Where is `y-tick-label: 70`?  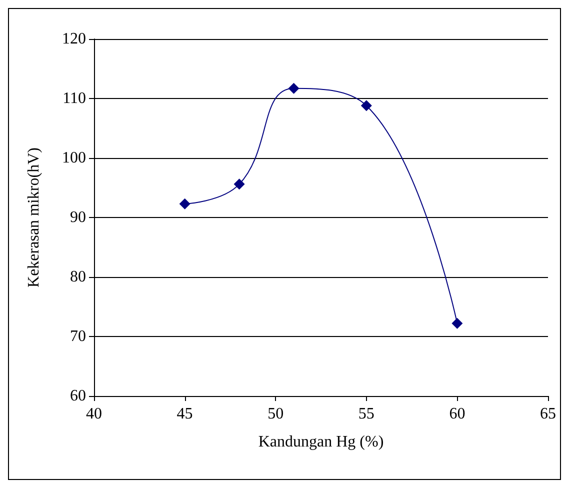 y-tick-label: 70 is located at coordinates (78, 336).